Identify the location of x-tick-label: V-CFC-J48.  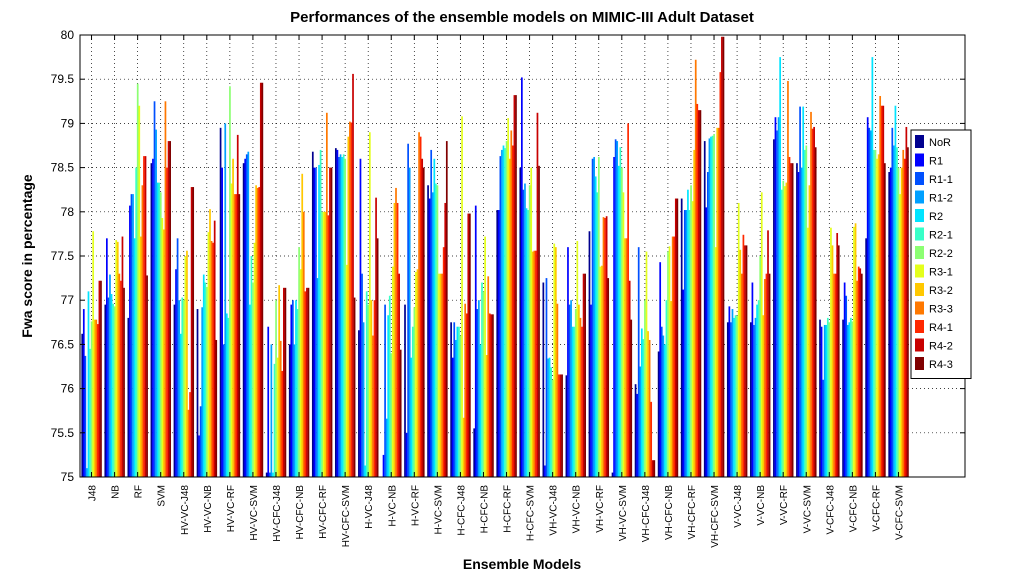
(830, 510).